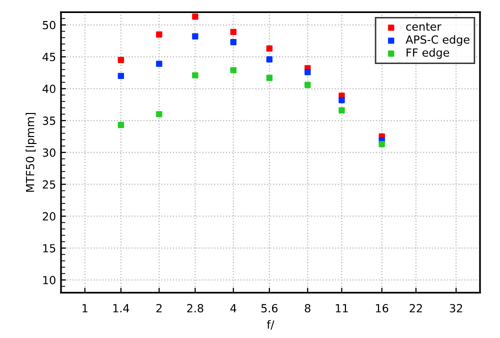 This screenshot has height=338, width=500. Describe the element at coordinates (195, 308) in the screenshot. I see `x-tick-label: 2.8` at that location.